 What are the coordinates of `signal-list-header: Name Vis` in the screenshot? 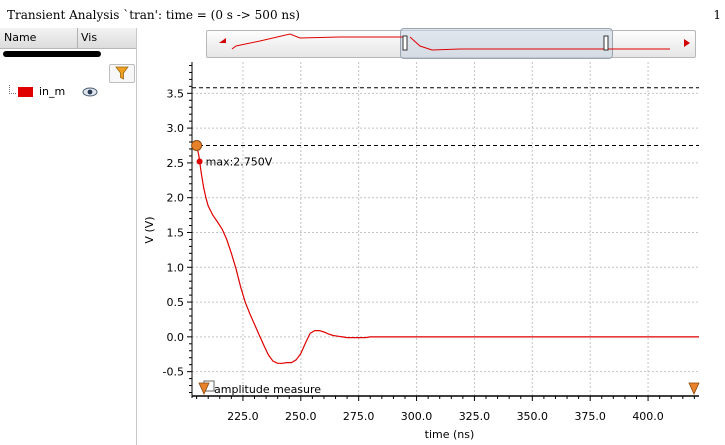 It's located at (68, 38).